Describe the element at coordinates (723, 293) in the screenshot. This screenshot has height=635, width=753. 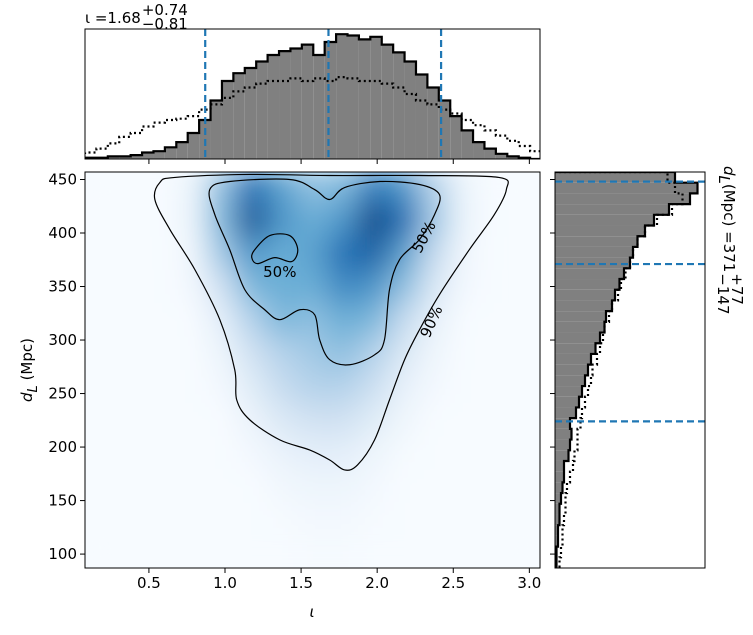
I see `title-lower: −147` at that location.